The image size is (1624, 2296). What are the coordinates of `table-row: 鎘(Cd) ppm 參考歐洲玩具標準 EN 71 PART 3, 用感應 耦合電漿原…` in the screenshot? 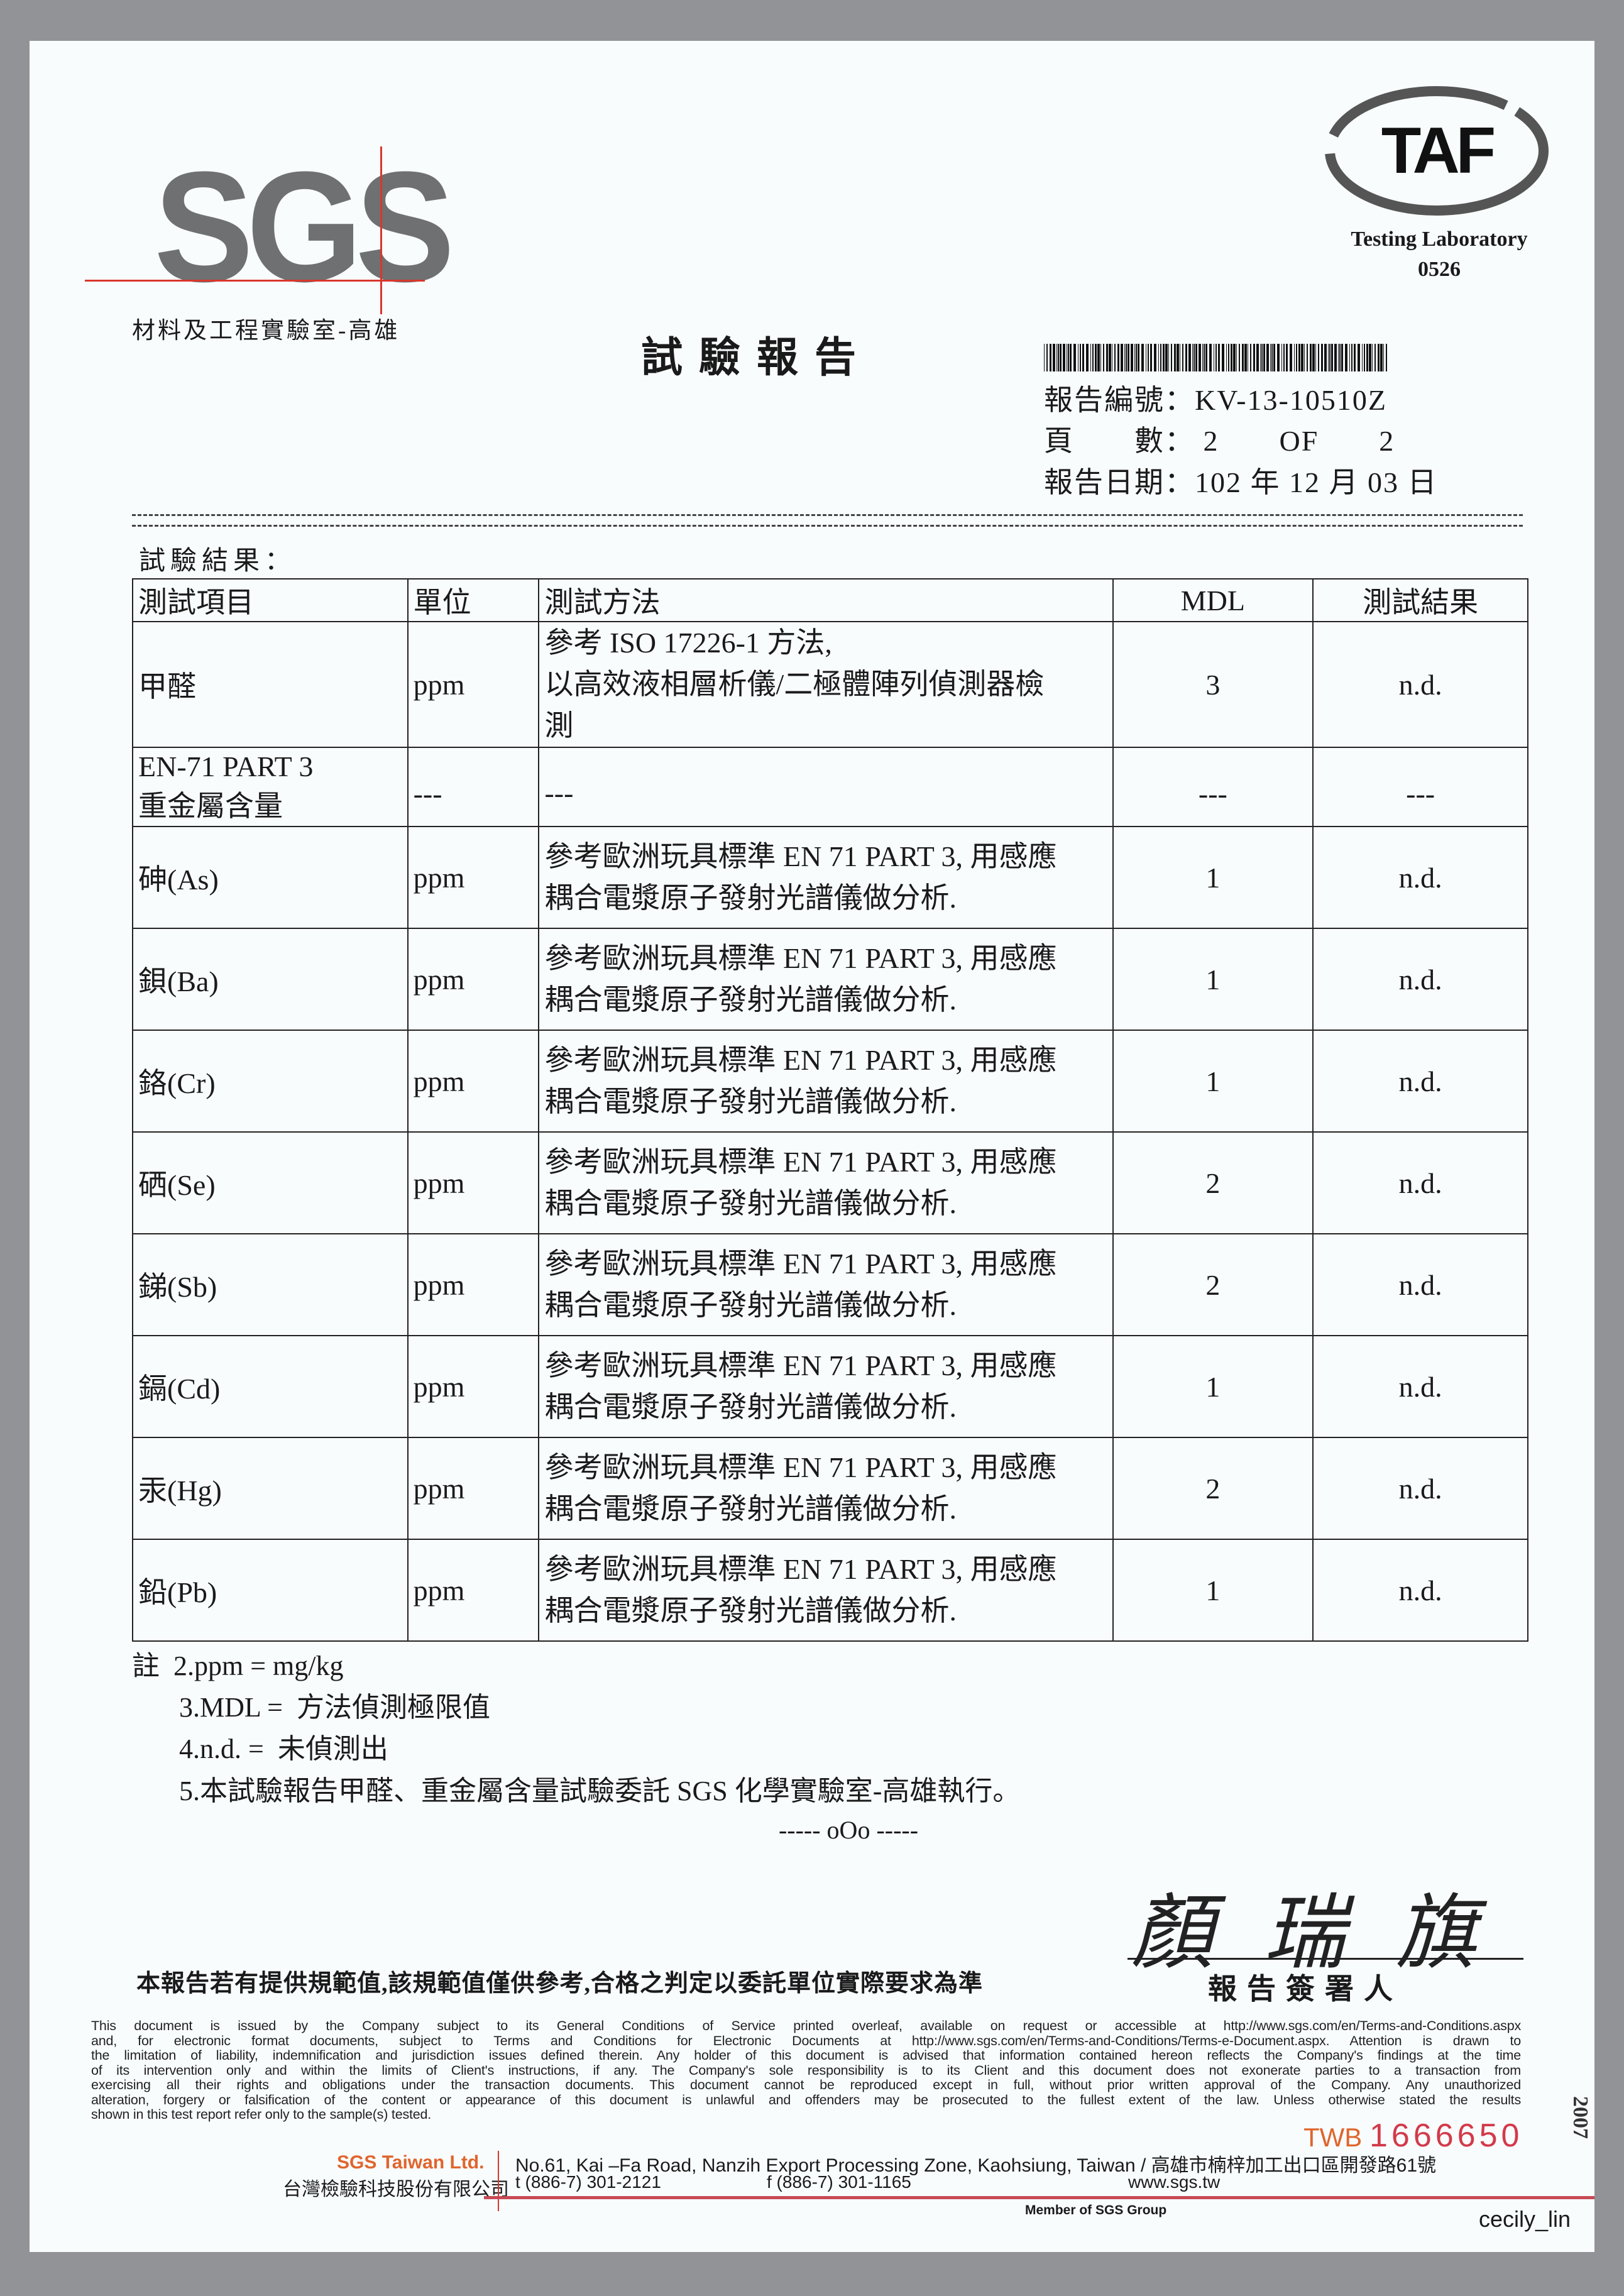 It's located at (830, 1386).